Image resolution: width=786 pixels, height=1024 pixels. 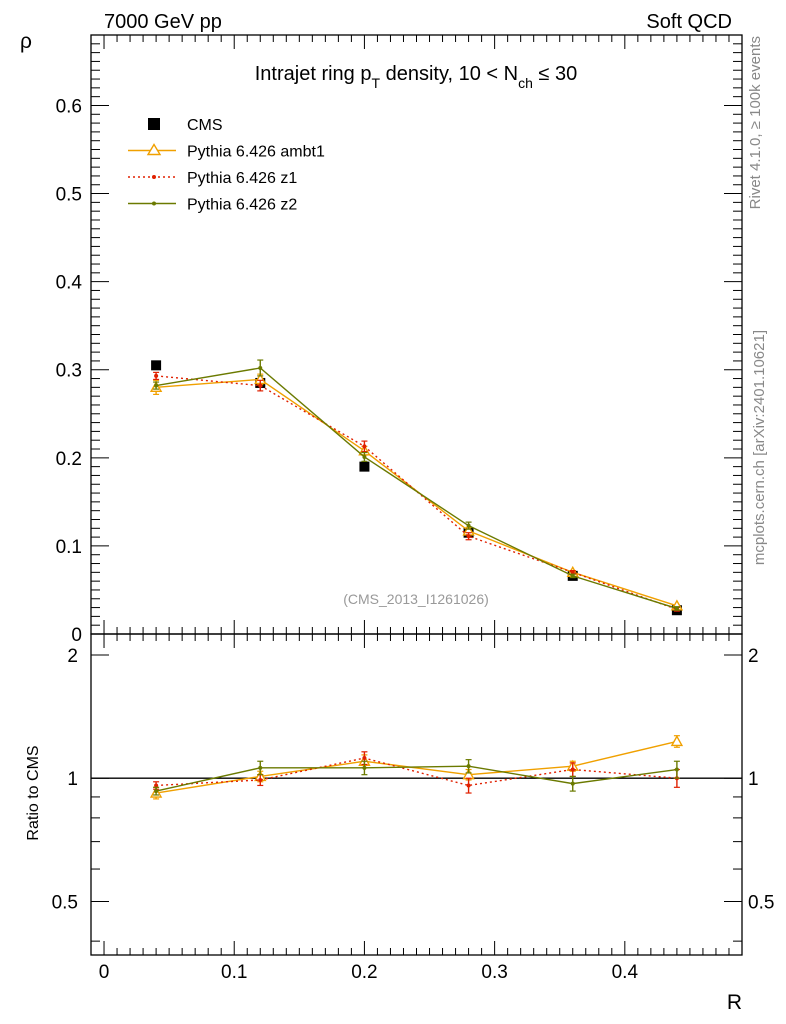 I want to click on legend-label-z1: Pythia 6.426 z1, so click(x=242, y=178).